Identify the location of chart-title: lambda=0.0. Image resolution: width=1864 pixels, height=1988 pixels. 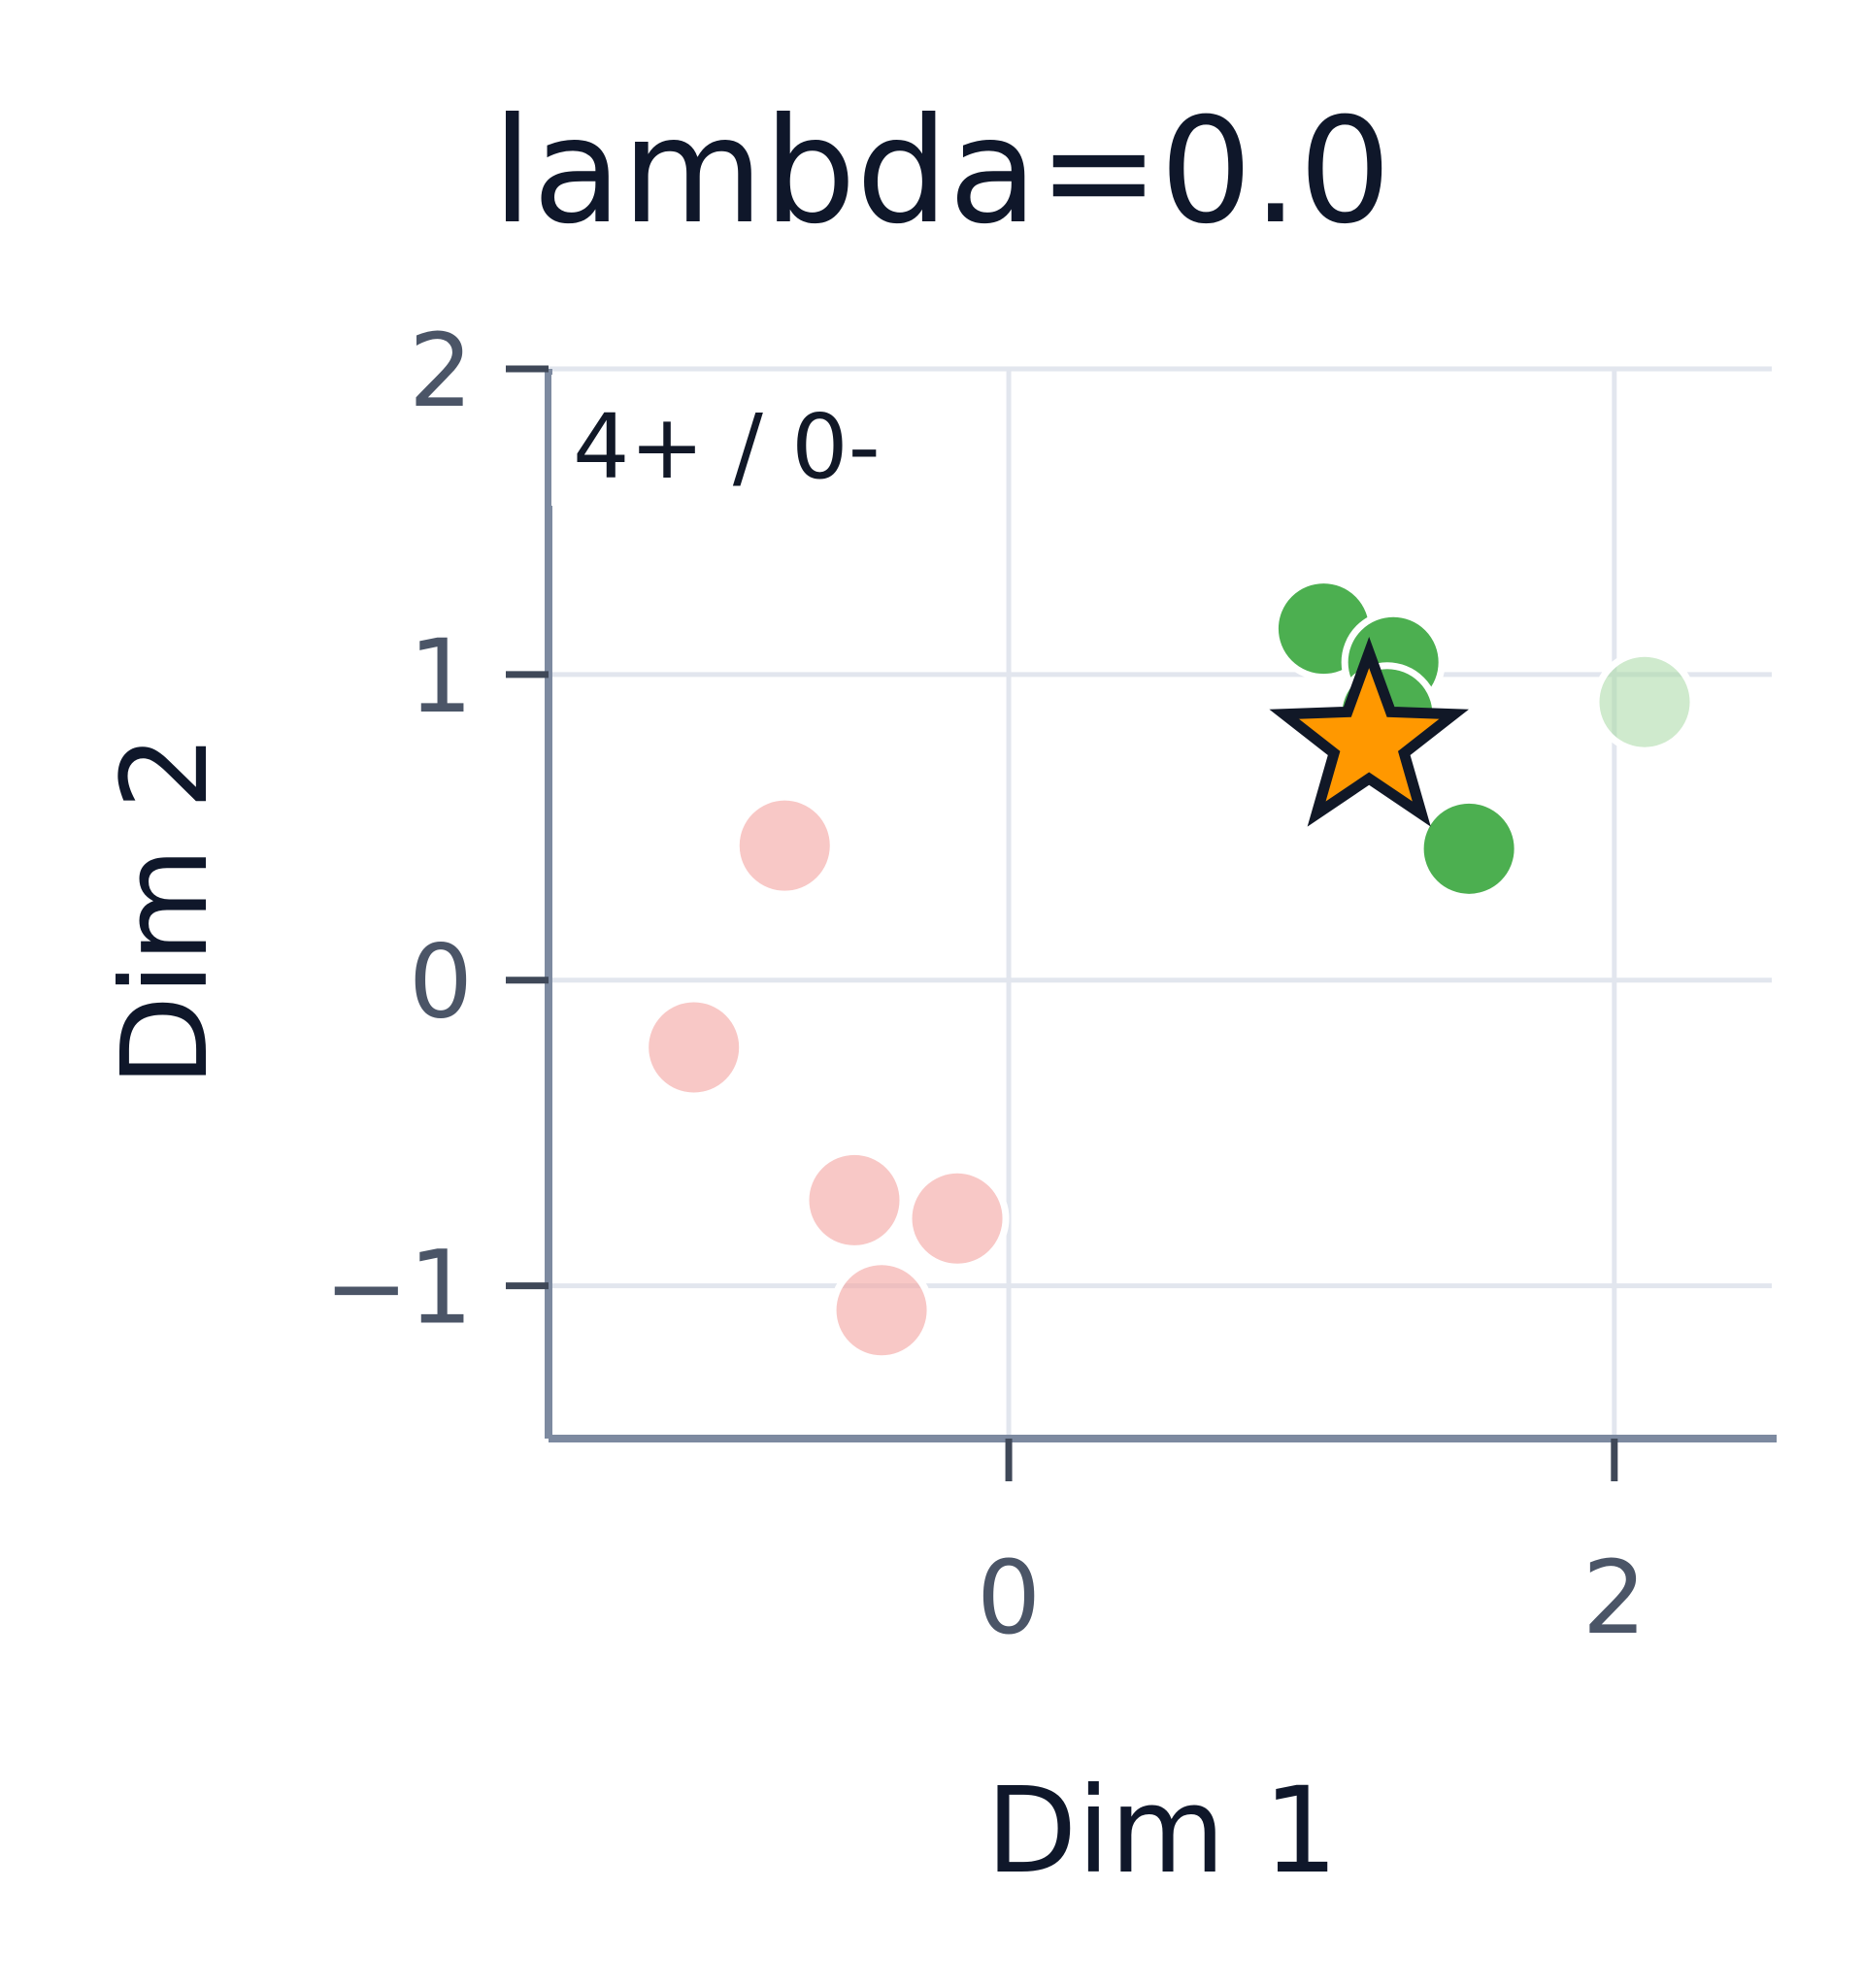
(941, 172).